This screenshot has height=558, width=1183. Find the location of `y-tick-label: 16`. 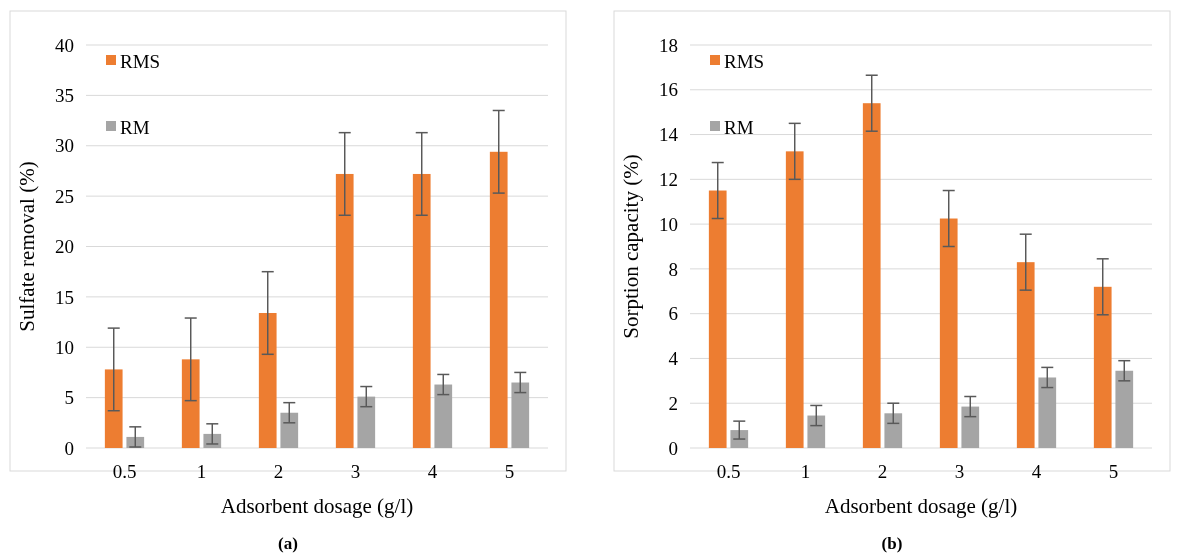

y-tick-label: 16 is located at coordinates (668, 90).